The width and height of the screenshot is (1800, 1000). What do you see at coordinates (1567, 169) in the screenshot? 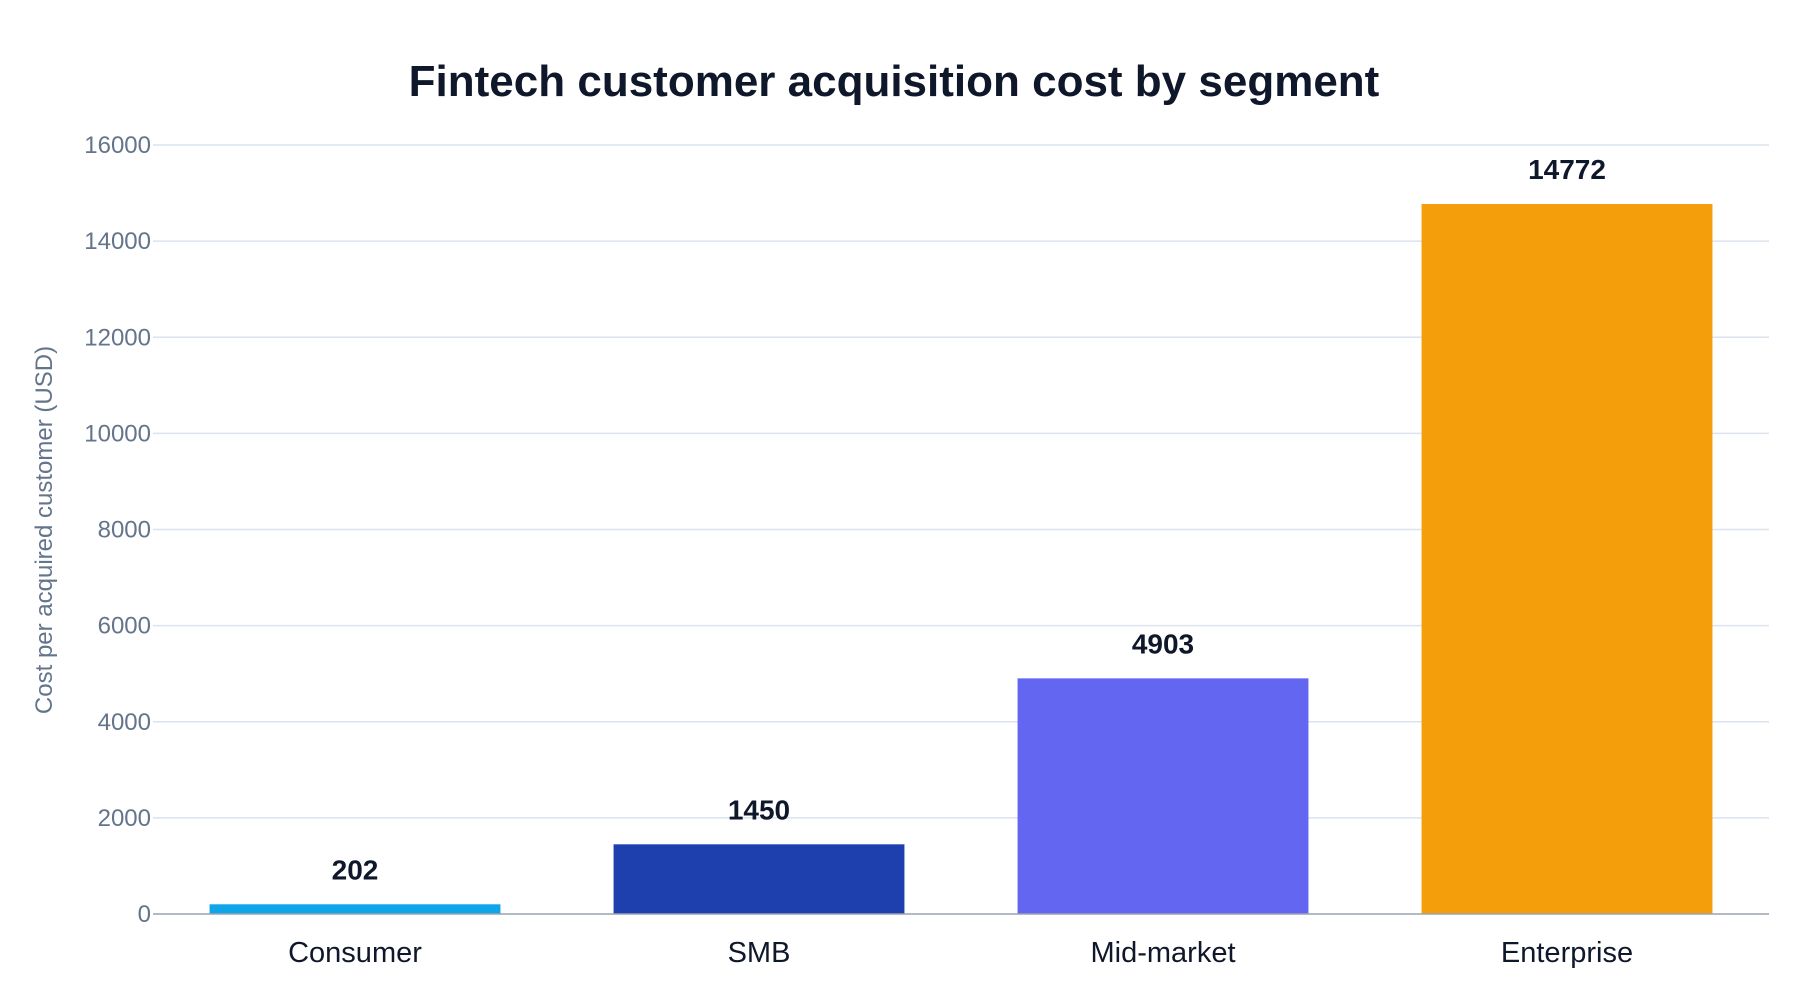
I see `data-label: 14772` at bounding box center [1567, 169].